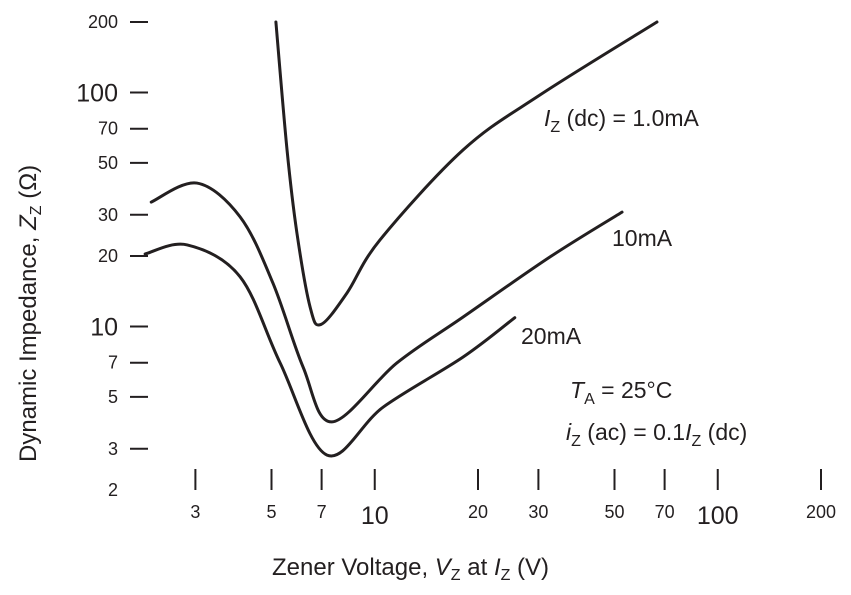  Describe the element at coordinates (97, 93) in the screenshot. I see `y-tick-label: 100` at that location.